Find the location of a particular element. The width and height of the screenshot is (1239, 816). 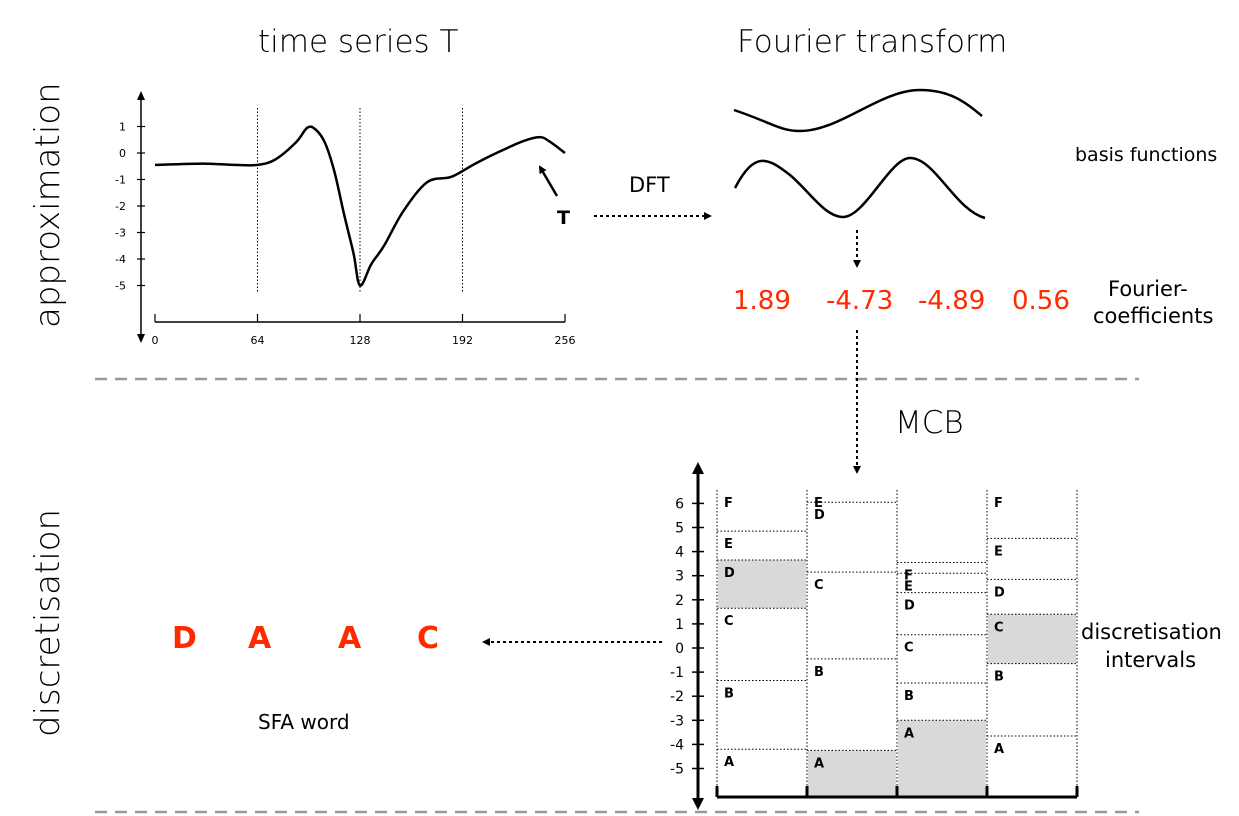

sfa-word-letter-1: D is located at coordinates (184, 638).